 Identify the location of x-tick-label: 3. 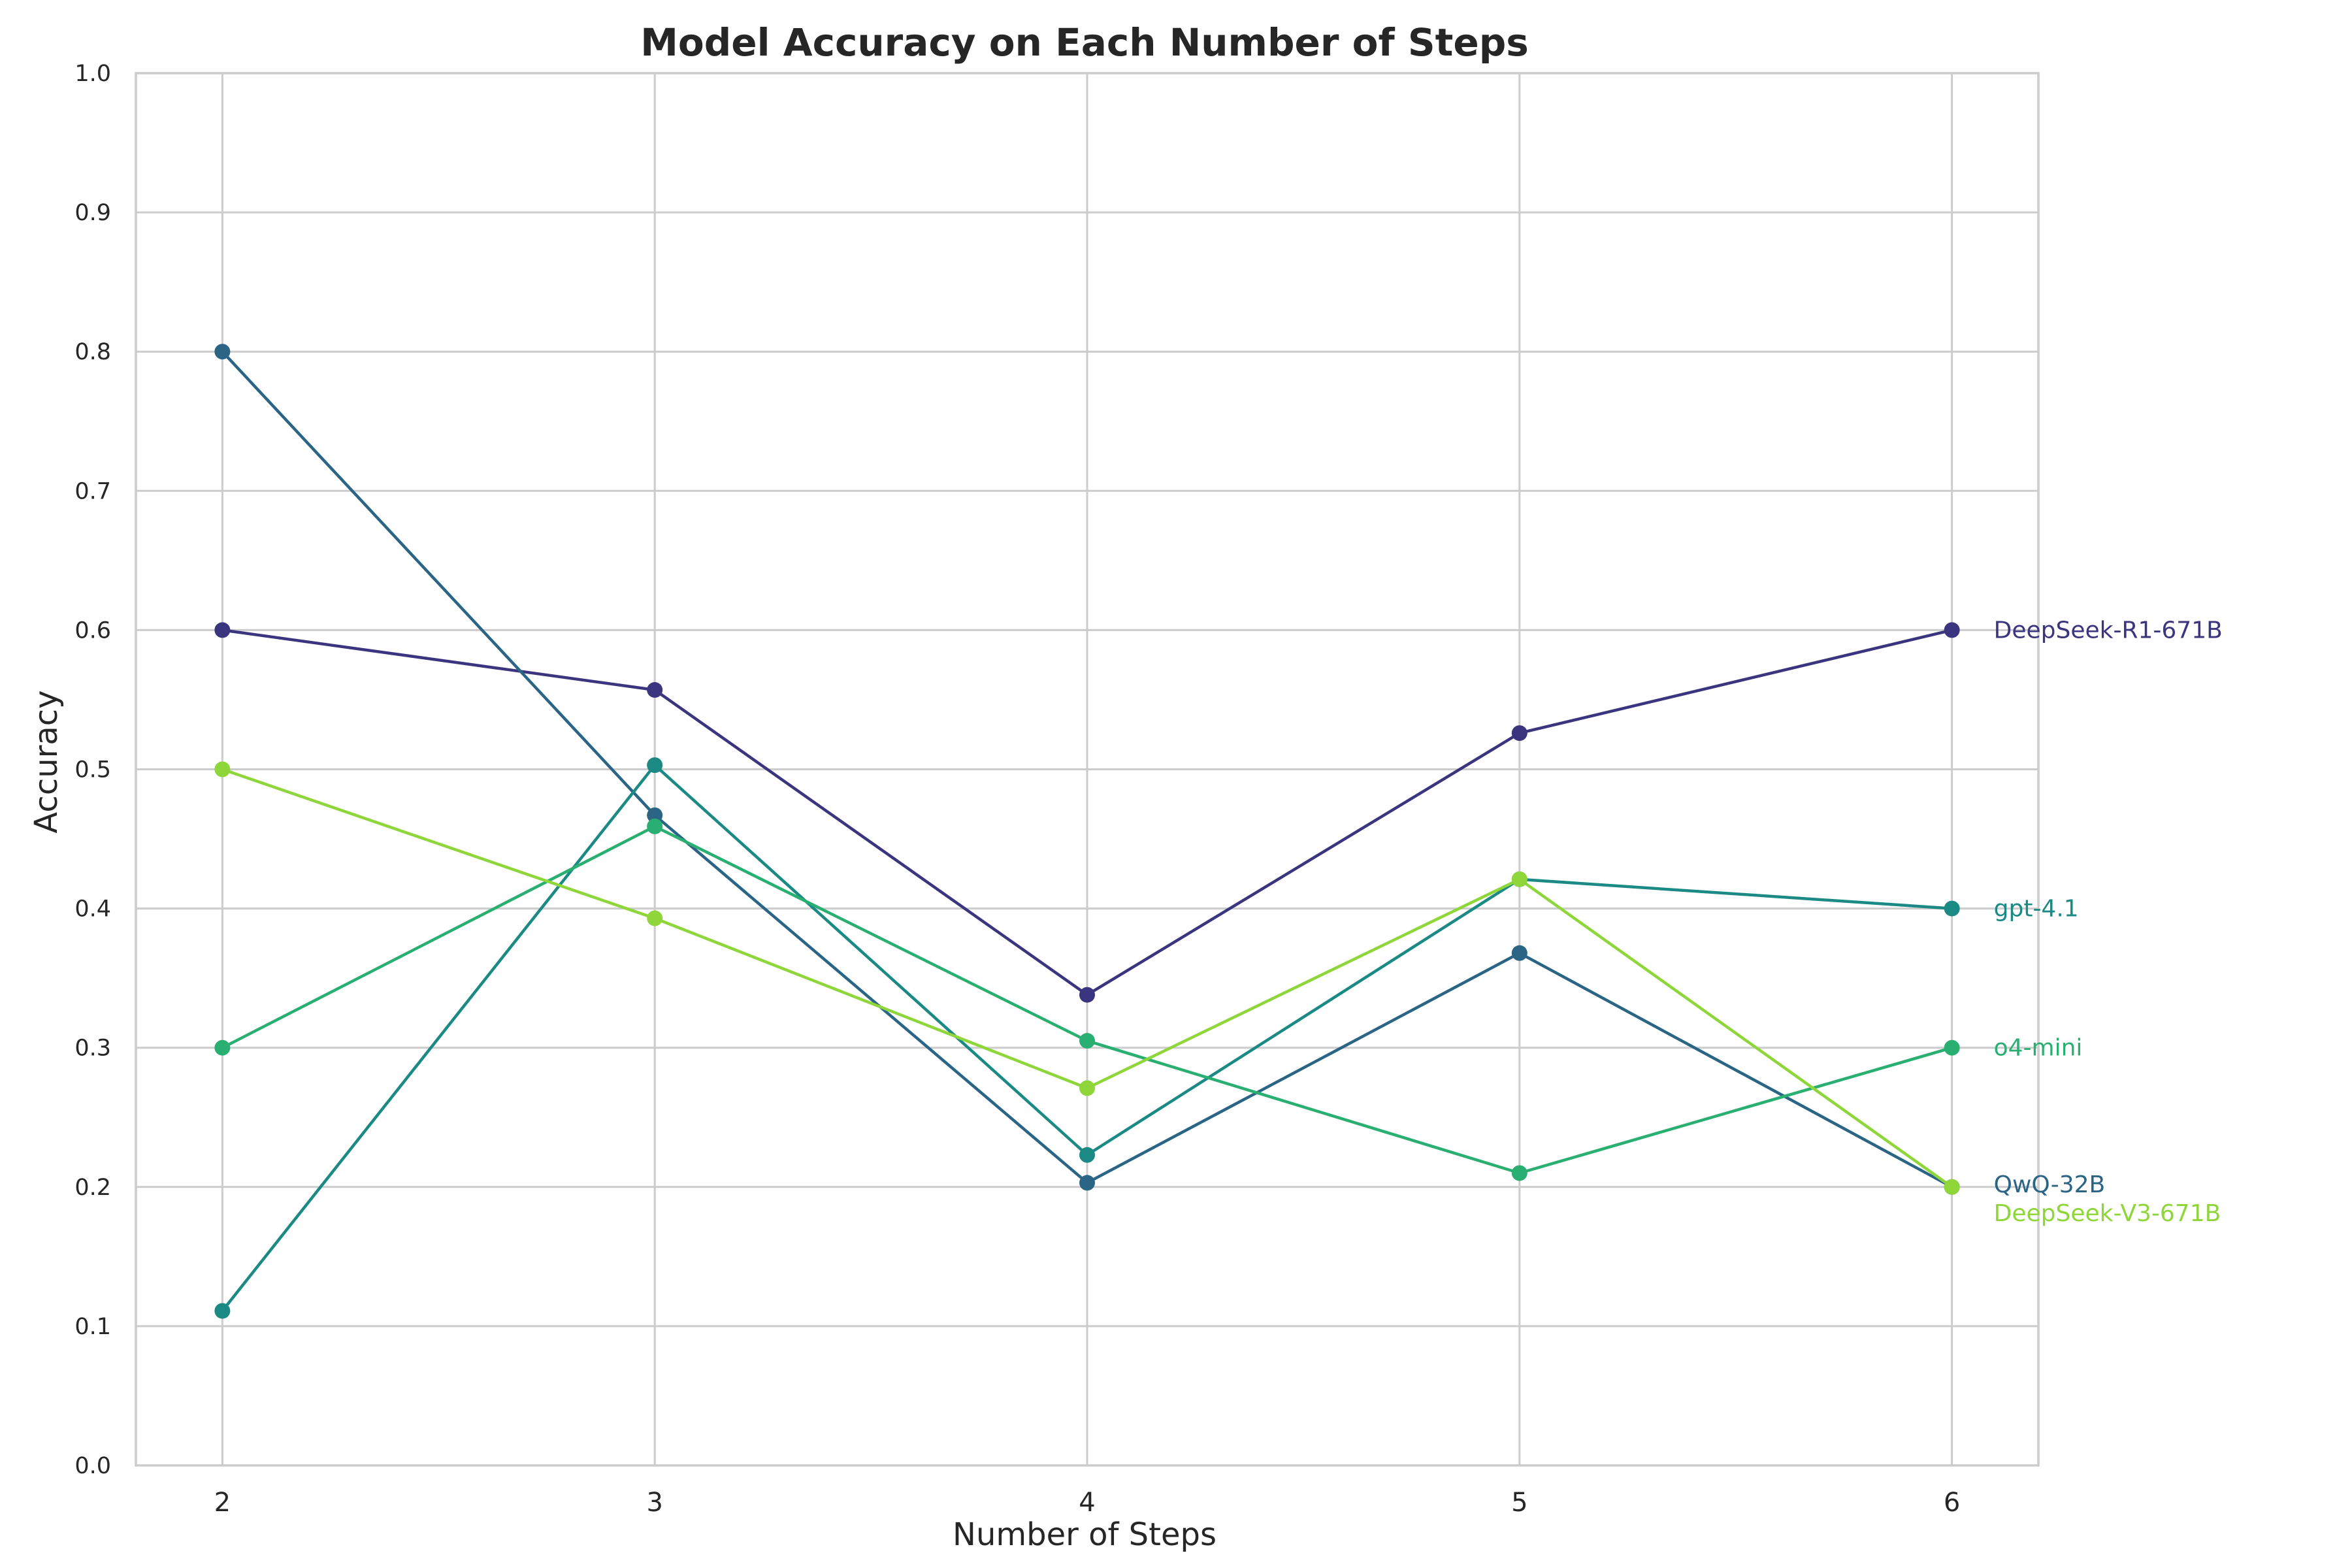
(654, 1503).